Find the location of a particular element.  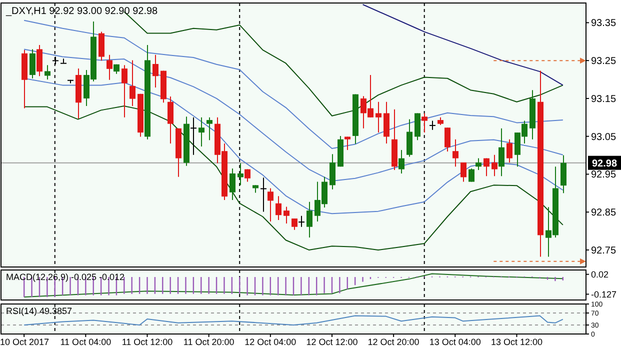

chart-title: MACD(12,26,9) -0.025 -0.012 is located at coordinates (65, 277).